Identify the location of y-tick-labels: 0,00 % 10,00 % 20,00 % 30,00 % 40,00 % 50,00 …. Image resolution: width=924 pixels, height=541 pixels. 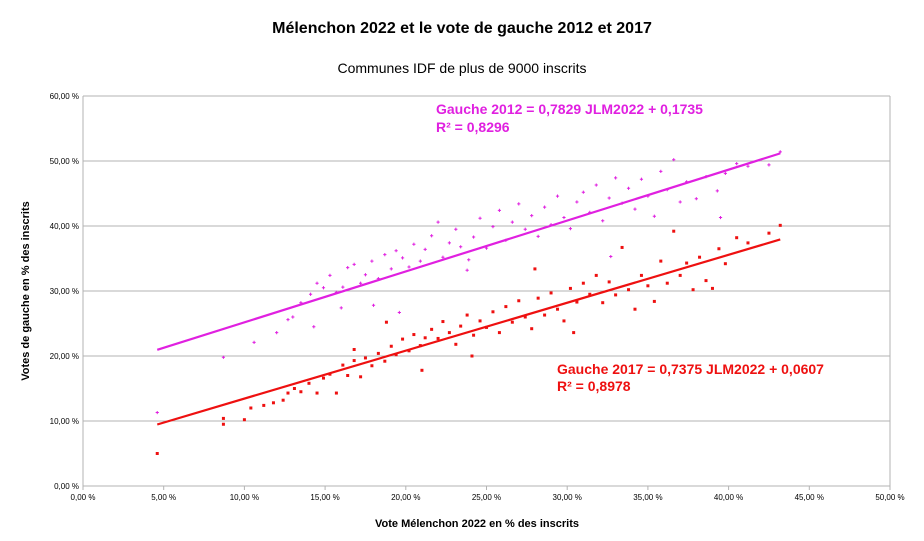
(64, 291).